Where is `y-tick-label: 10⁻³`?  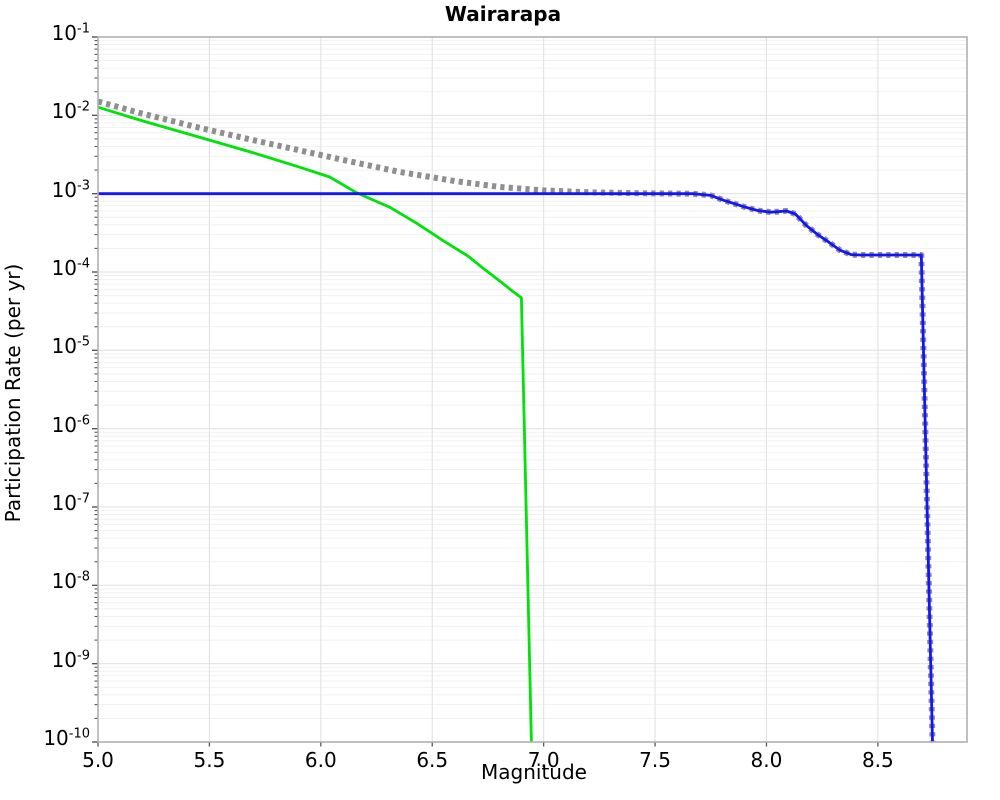
y-tick-label: 10⁻³ is located at coordinates (70, 189).